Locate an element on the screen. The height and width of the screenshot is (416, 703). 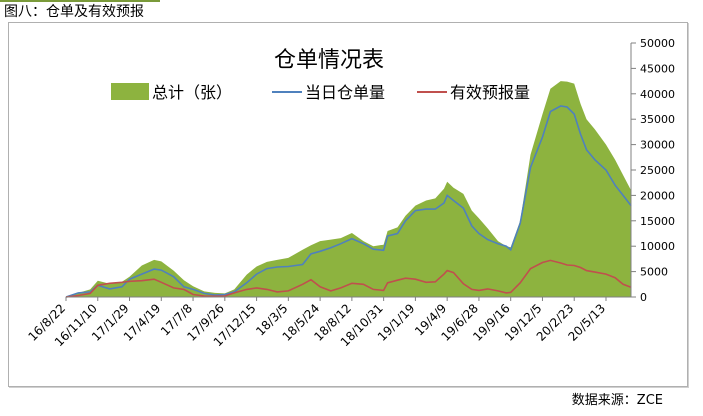
chart-title: 仓单情况表 is located at coordinates (329, 60).